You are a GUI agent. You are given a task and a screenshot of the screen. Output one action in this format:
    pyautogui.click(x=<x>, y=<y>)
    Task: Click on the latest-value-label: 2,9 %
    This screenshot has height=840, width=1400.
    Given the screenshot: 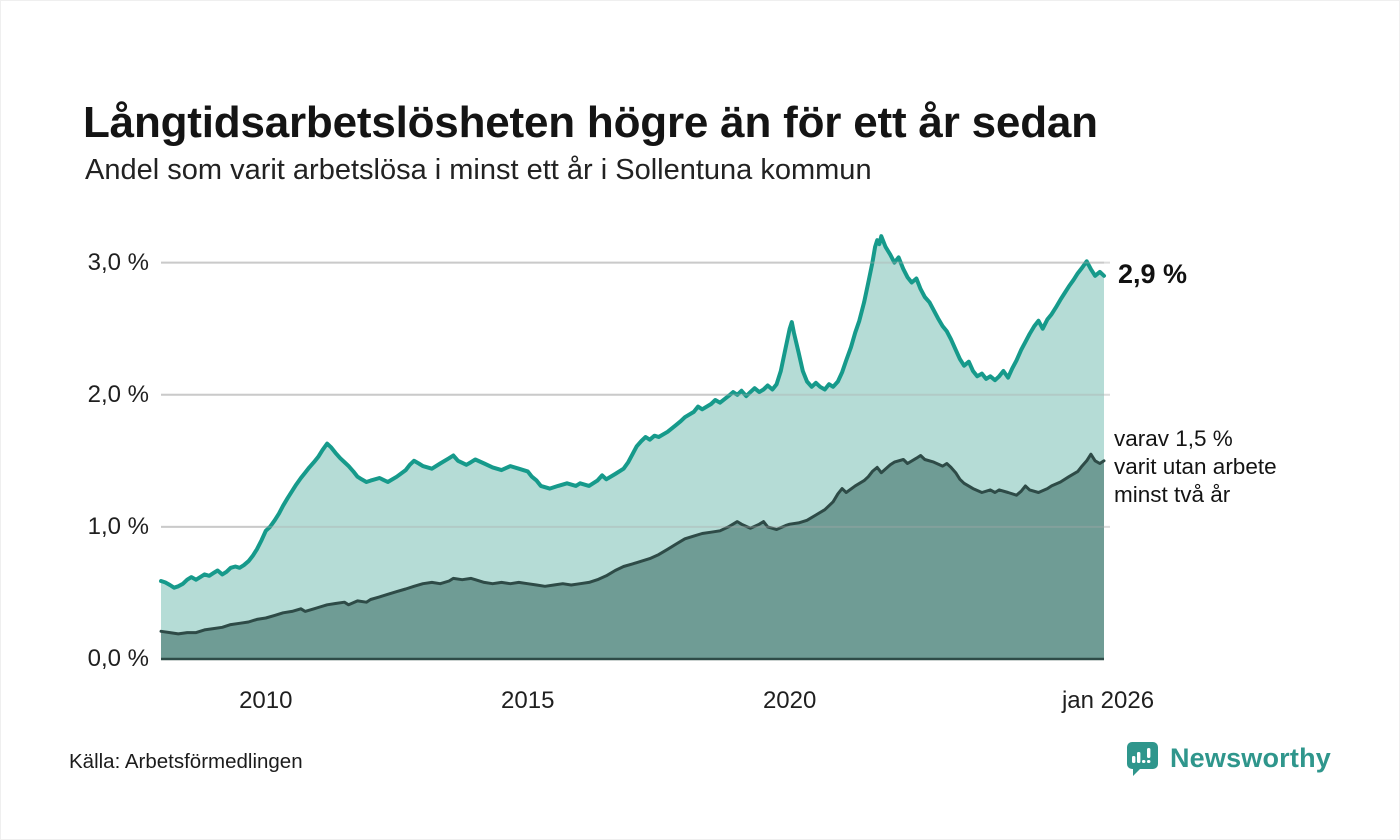 What is the action you would take?
    pyautogui.click(x=1153, y=273)
    